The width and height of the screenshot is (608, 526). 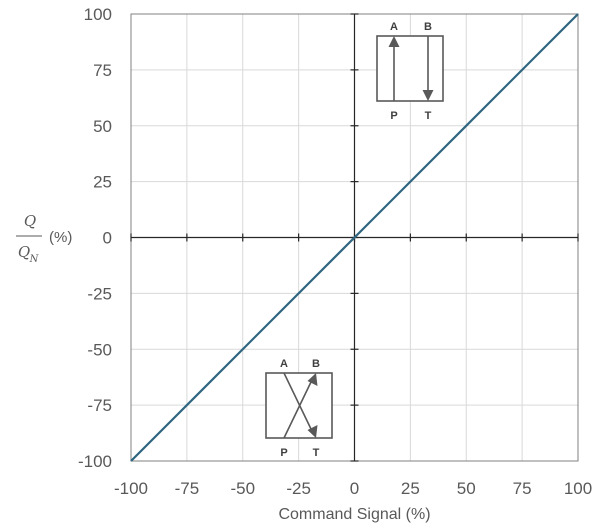 I want to click on port-label-b-positive: B, so click(x=428, y=27).